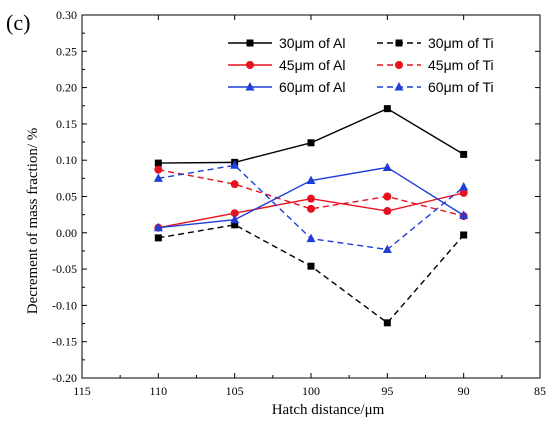 This screenshot has width=550, height=425. Describe the element at coordinates (66, 197) in the screenshot. I see `y-tick-label: 0.05` at that location.